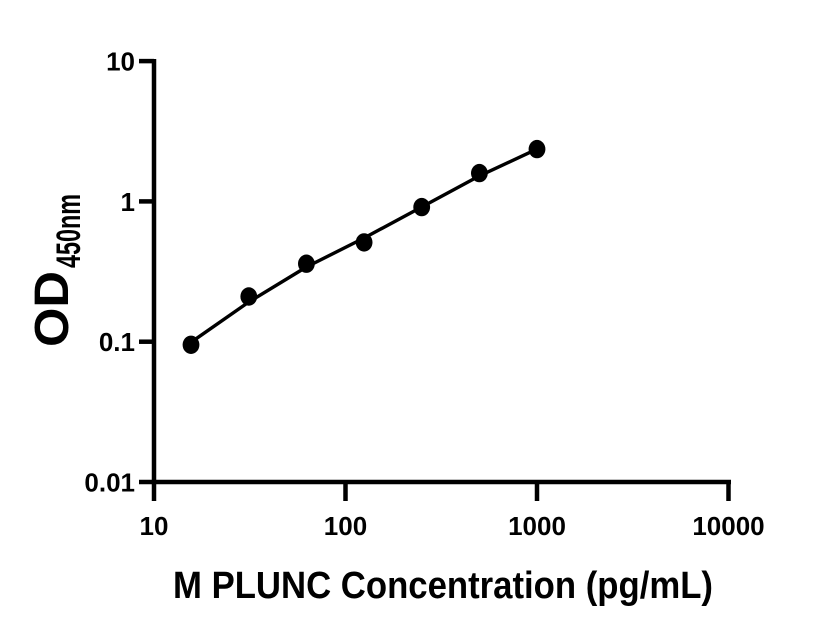 The width and height of the screenshot is (816, 640). I want to click on x-axis-title: M PLUNC Concentration (pg/mL), so click(443, 586).